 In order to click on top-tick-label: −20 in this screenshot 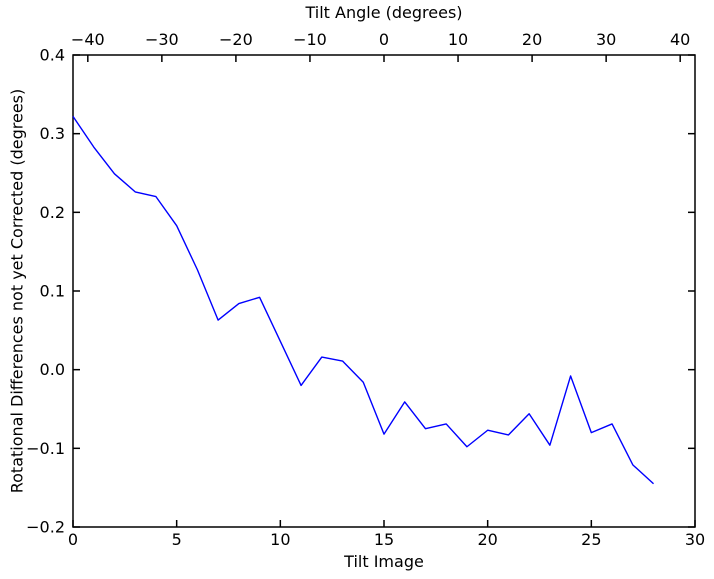, I will do `click(236, 39)`.